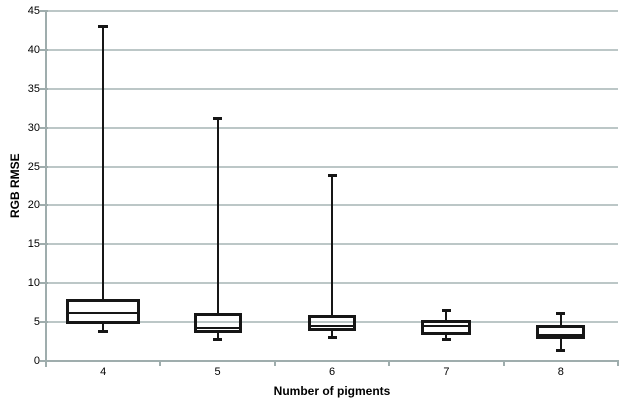 This screenshot has height=407, width=623. What do you see at coordinates (446, 372) in the screenshot?
I see `x-tick-label: 7` at bounding box center [446, 372].